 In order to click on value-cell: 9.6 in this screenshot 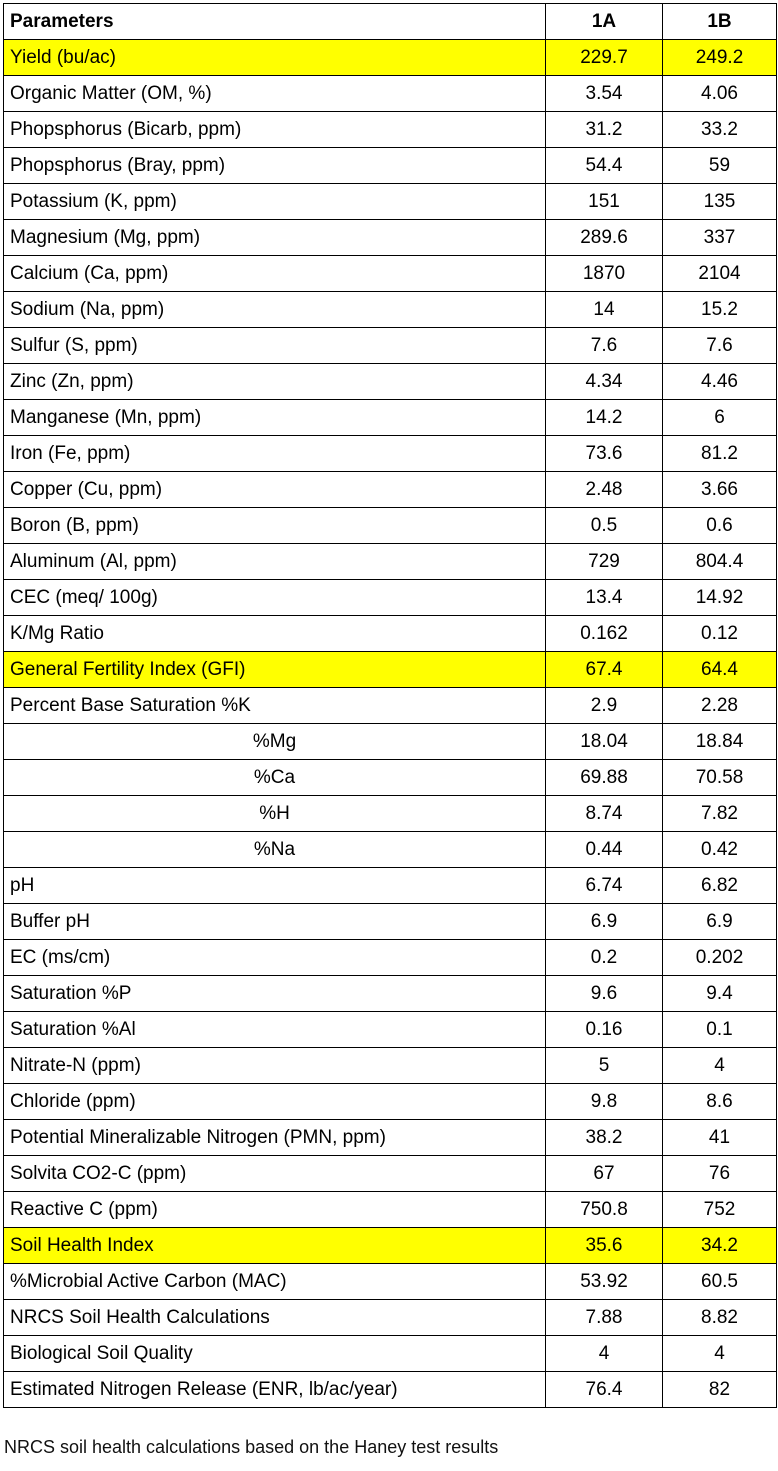, I will do `click(604, 993)`.